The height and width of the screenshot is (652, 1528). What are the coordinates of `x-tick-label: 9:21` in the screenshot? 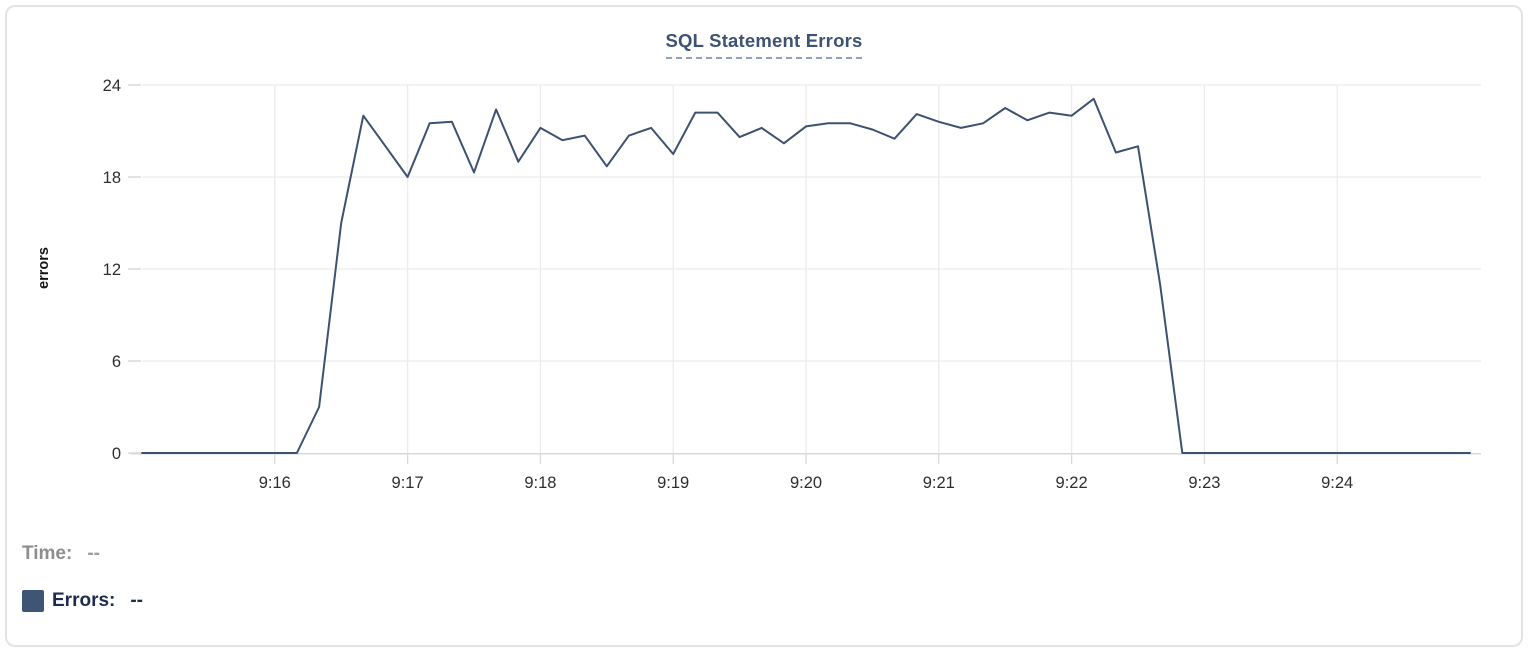 It's located at (939, 483).